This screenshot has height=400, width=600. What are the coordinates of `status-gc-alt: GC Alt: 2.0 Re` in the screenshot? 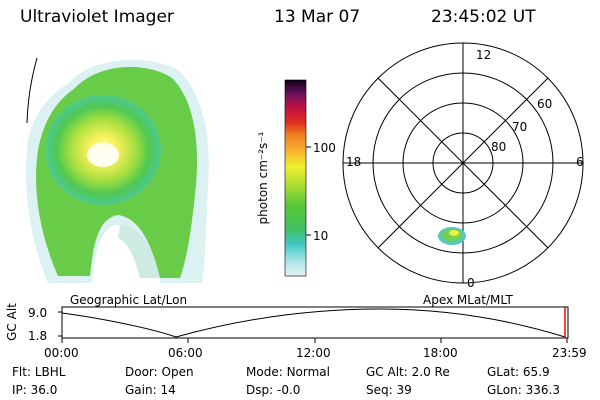 It's located at (408, 372).